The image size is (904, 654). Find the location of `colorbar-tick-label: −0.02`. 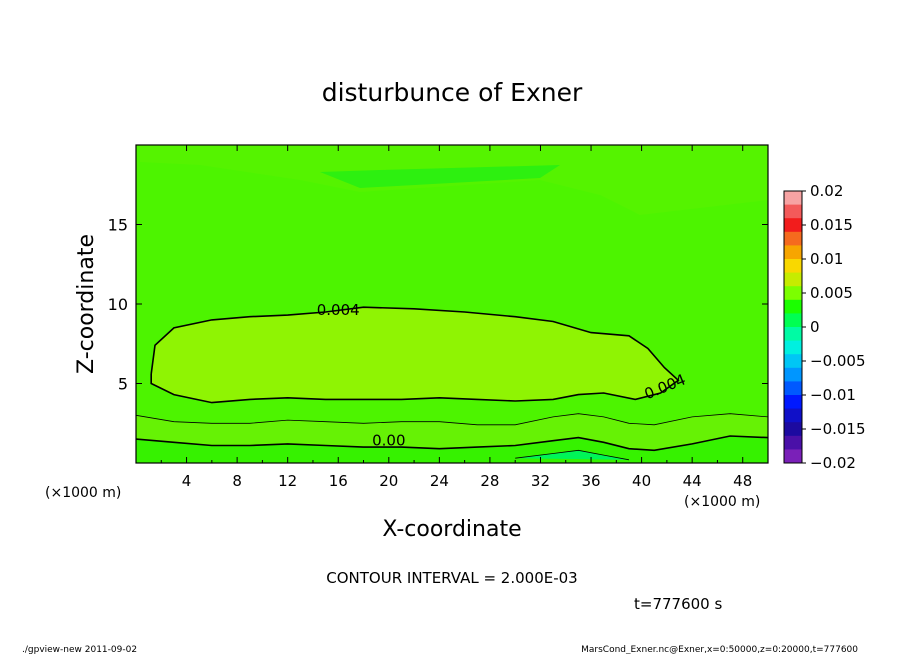

colorbar-tick-label: −0.02 is located at coordinates (833, 463).